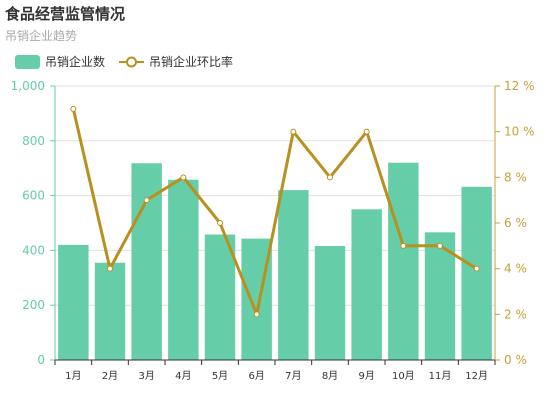  I want to click on line-point-6月, so click(256, 314).